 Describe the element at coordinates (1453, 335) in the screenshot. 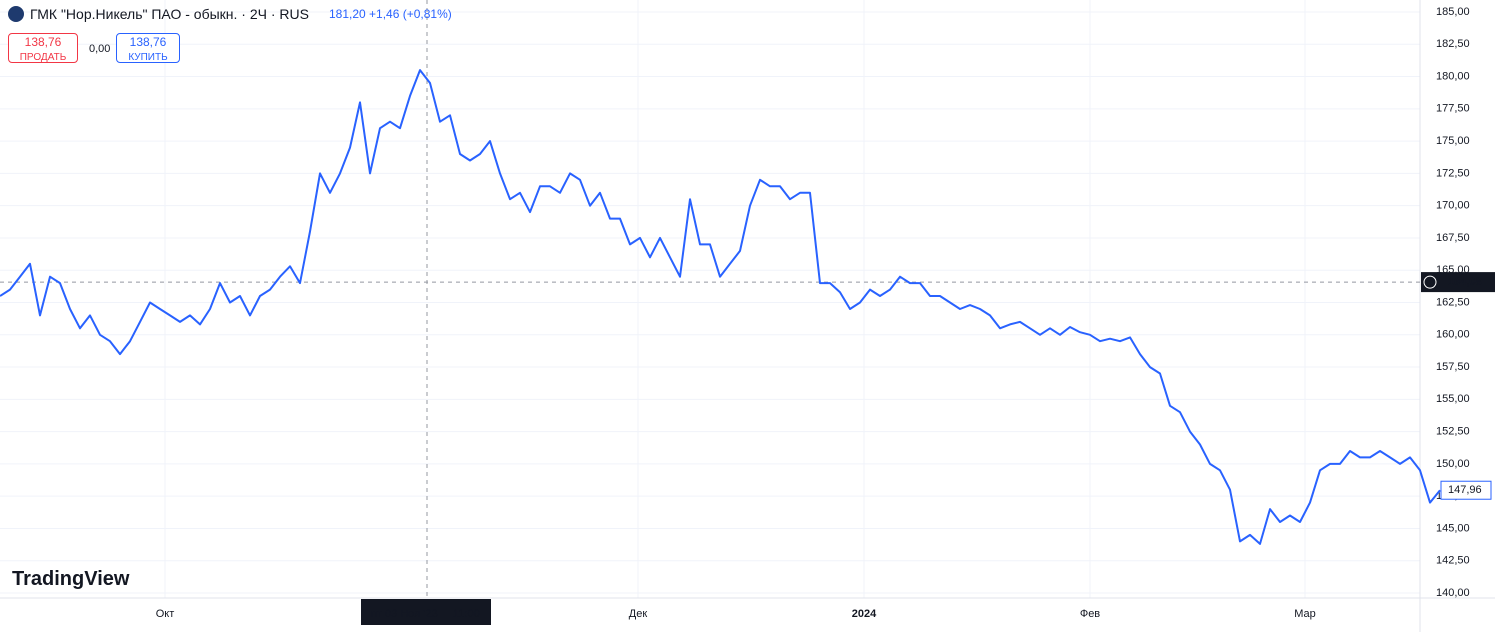

I see `y-tick-label: 160,00` at that location.